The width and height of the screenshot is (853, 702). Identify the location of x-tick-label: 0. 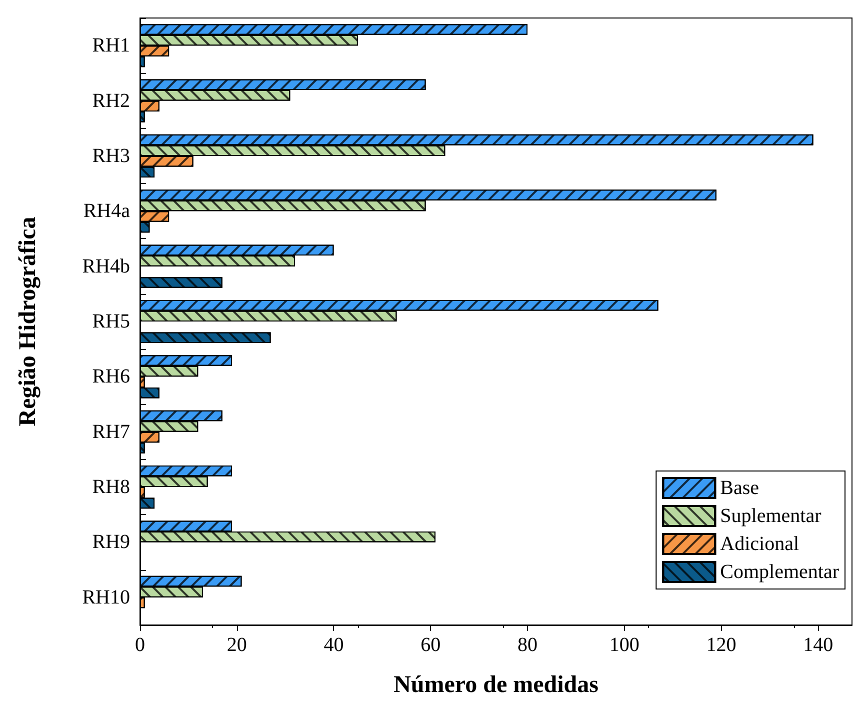
(140, 645).